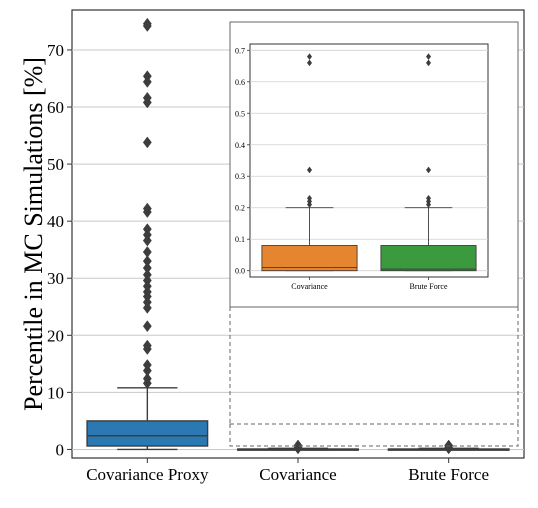 The width and height of the screenshot is (538, 508). What do you see at coordinates (374, 435) in the screenshot?
I see `zoom-region-box` at bounding box center [374, 435].